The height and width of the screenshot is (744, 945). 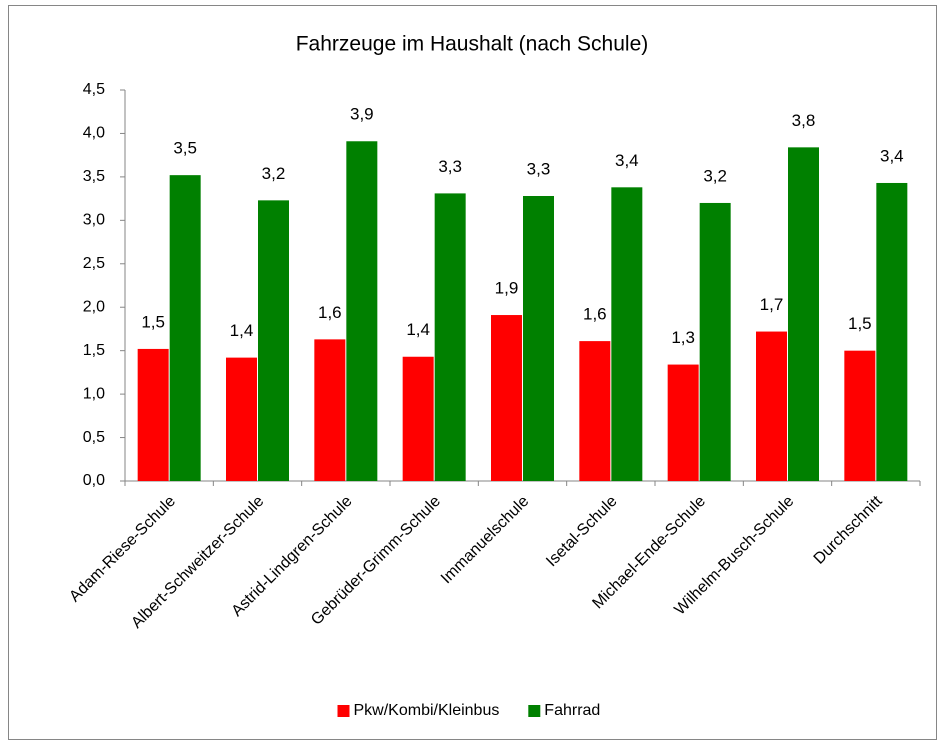 I want to click on y-tick-label: 3,5, so click(x=94, y=176).